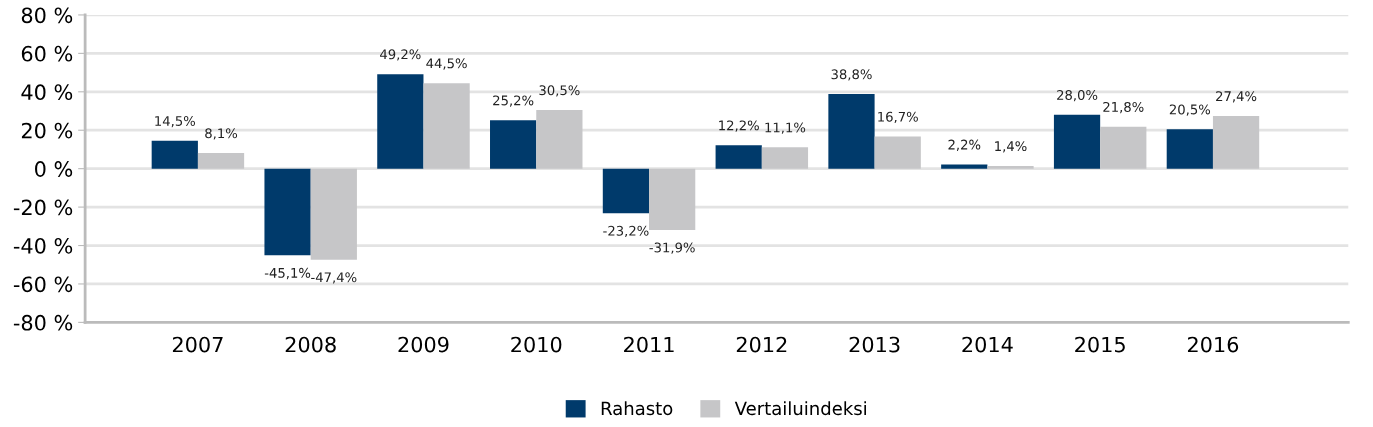 This screenshot has height=427, width=1373. Describe the element at coordinates (536, 344) in the screenshot. I see `x-tick-label: 2010` at that location.